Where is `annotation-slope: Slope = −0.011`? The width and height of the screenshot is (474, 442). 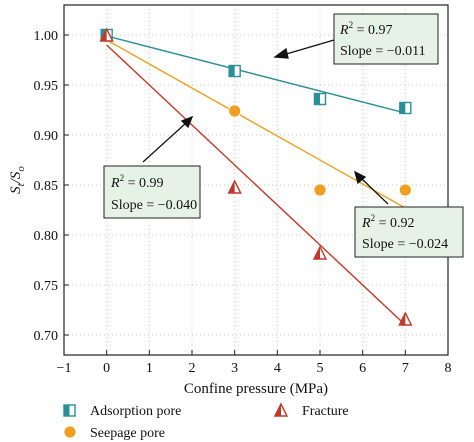
annotation-slope: Slope = −0.011 is located at coordinates (383, 51).